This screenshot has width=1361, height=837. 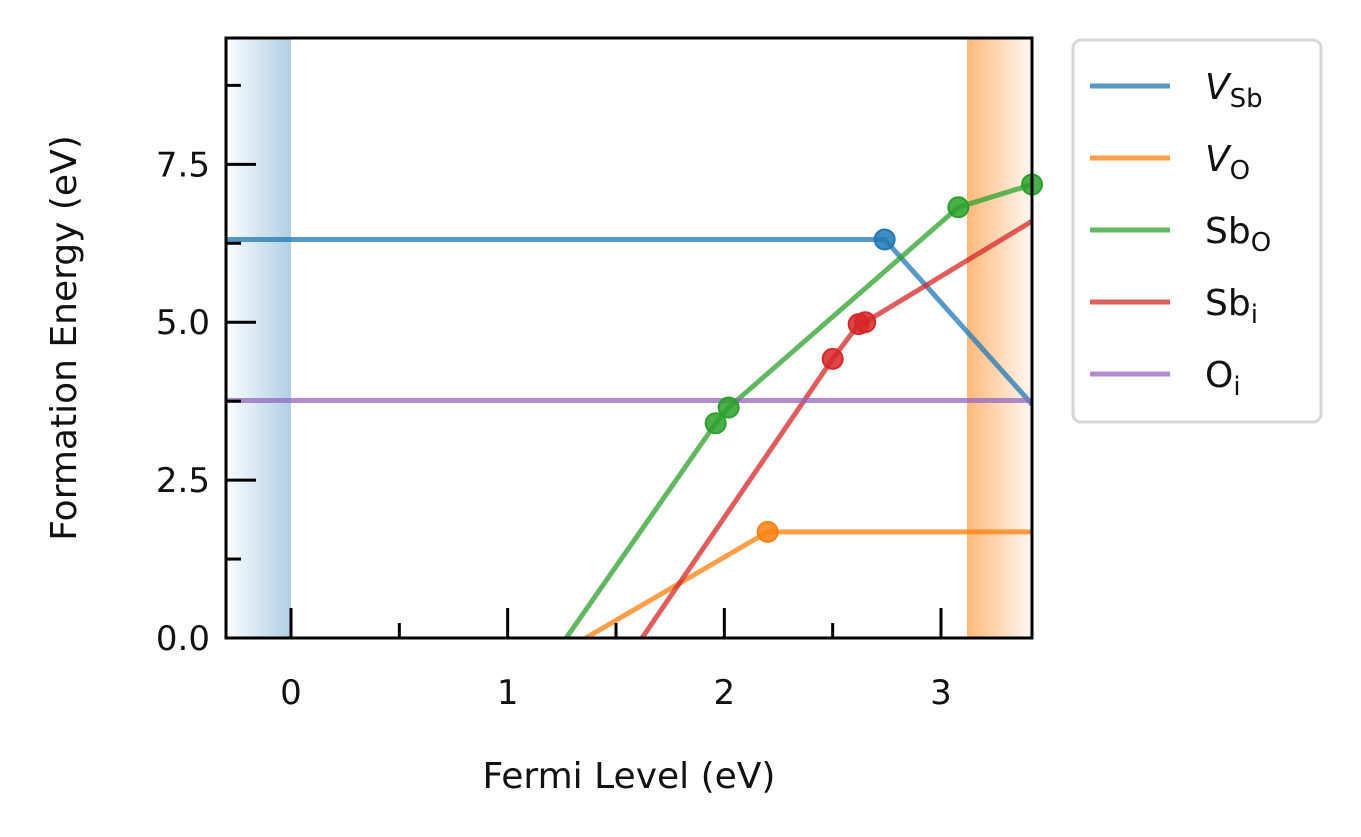 I want to click on y-tick-label: 0.0, so click(x=183, y=639).